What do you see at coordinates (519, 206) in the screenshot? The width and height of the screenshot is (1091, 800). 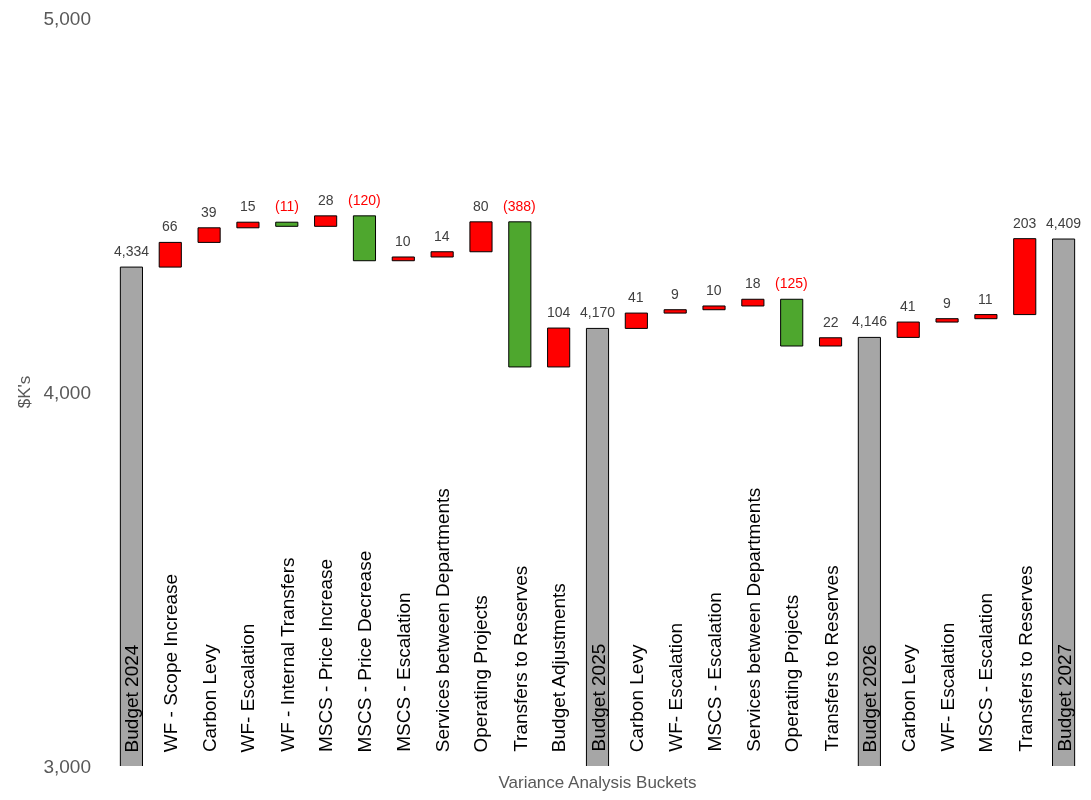 I see `data-label: (388)` at bounding box center [519, 206].